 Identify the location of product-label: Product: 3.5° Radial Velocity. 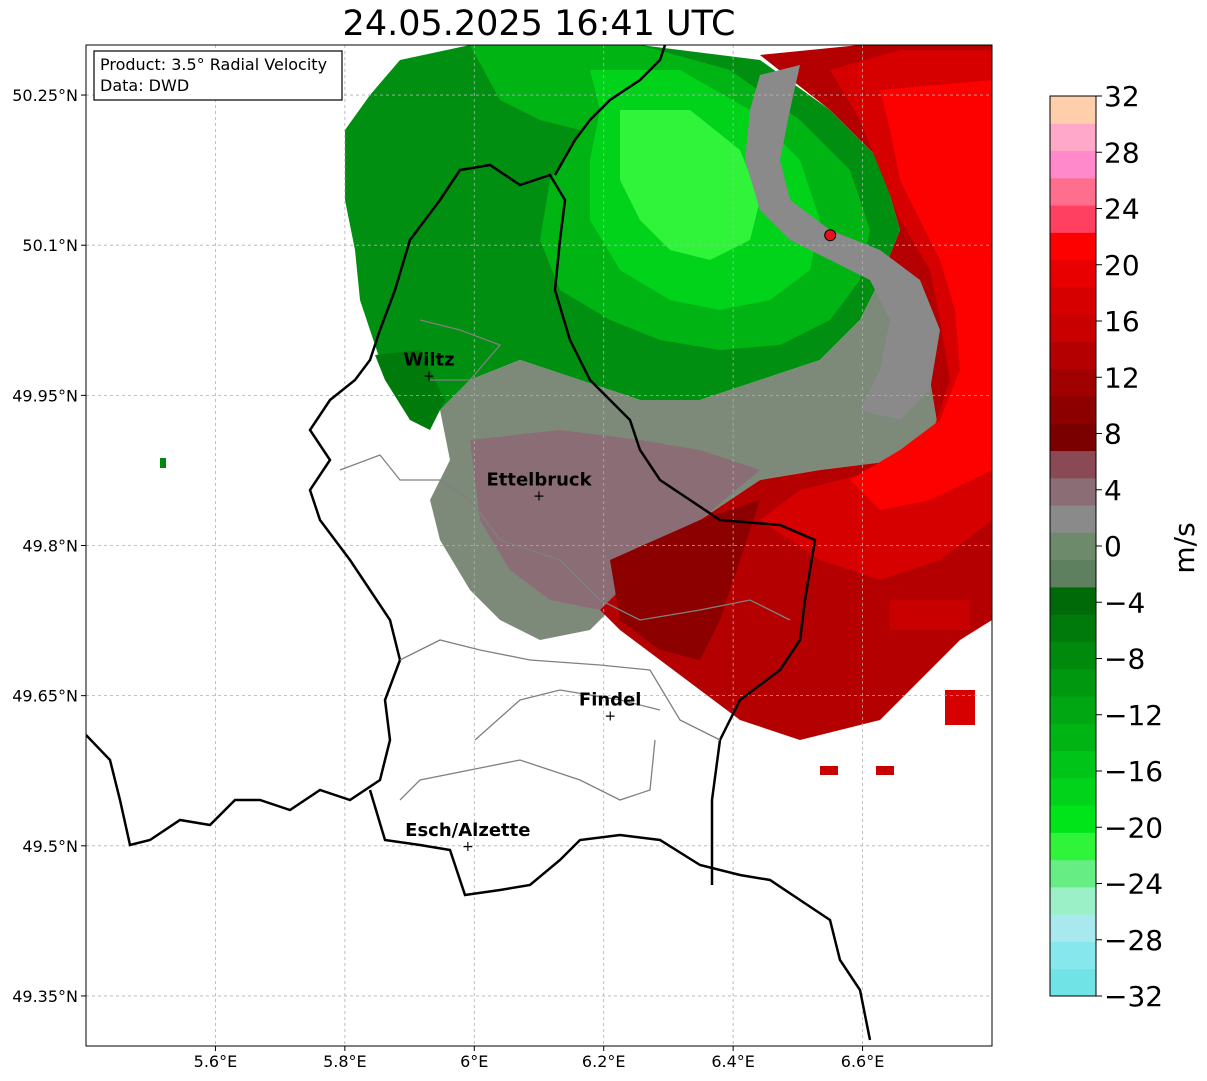
(213, 64).